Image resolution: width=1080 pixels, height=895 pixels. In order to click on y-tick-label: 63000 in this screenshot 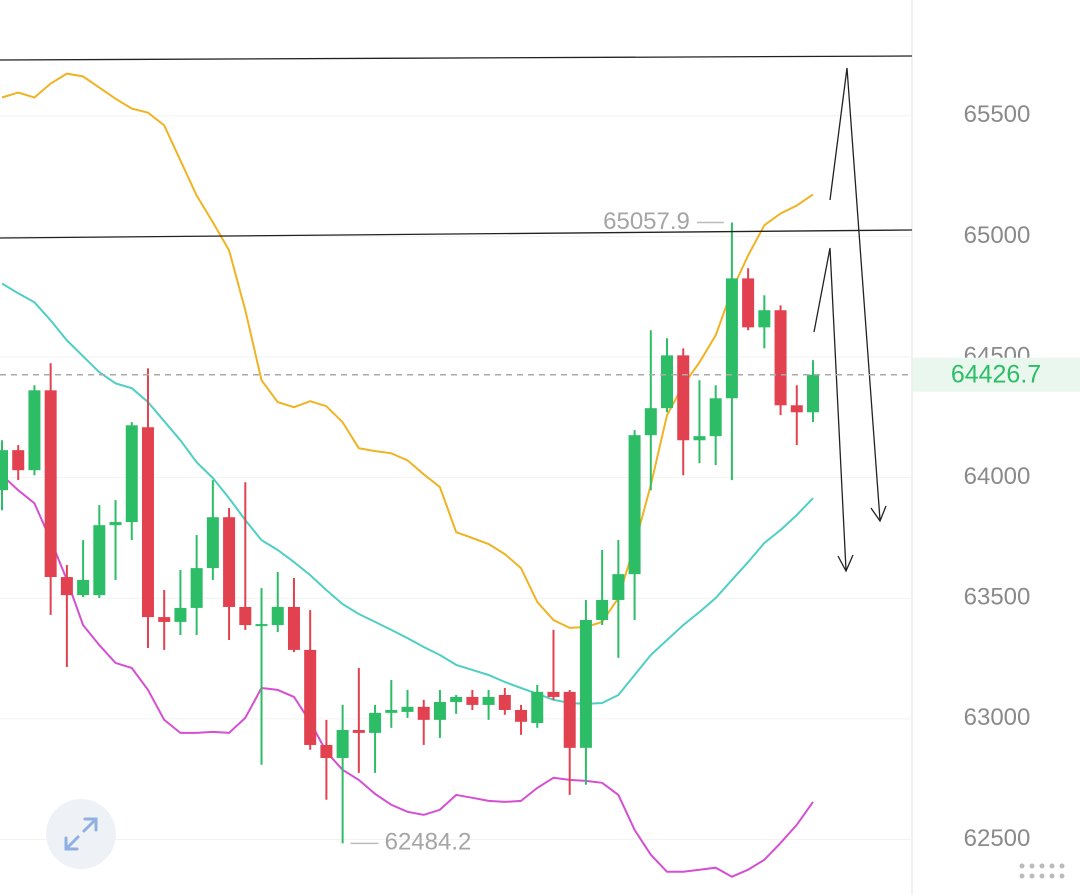, I will do `click(997, 717)`.